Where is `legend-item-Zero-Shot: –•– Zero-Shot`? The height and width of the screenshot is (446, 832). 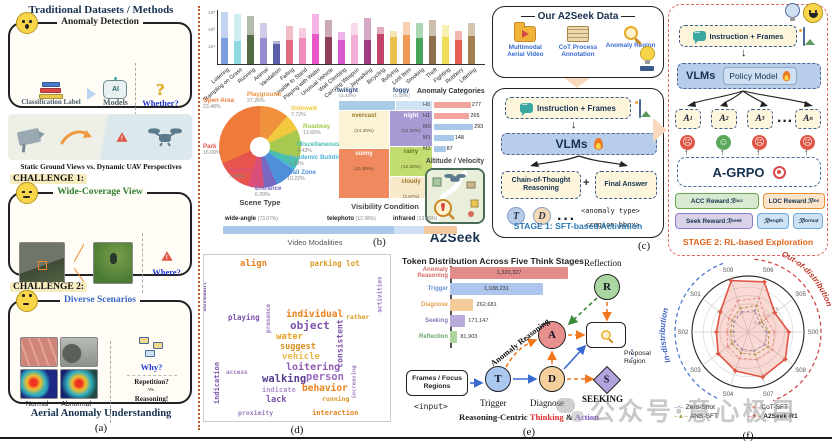 legend-item-Zero-Shot: –•– Zero-Shot is located at coordinates (711, 407).